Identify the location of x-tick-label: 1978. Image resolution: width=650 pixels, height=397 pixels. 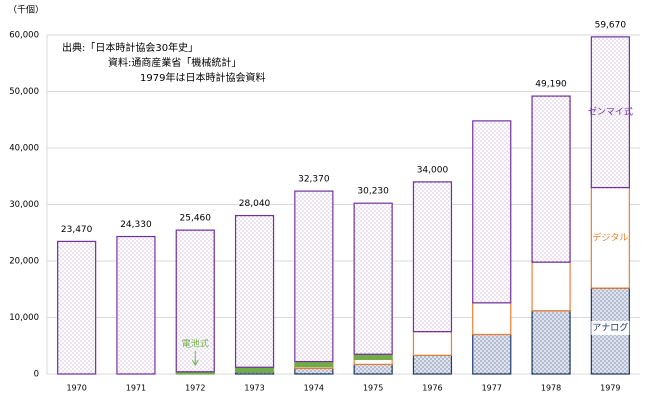
(551, 388).